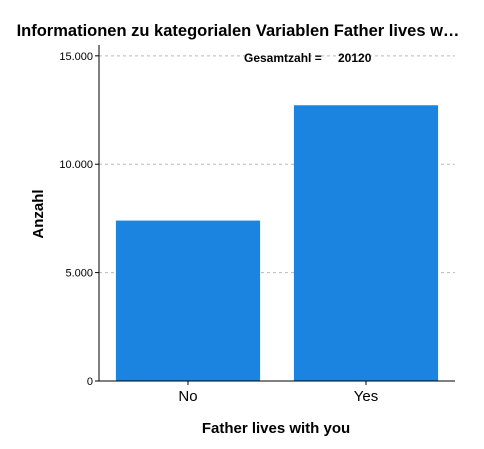 The width and height of the screenshot is (484, 449). What do you see at coordinates (38, 213) in the screenshot?
I see `y-axis-title: Anzahl` at bounding box center [38, 213].